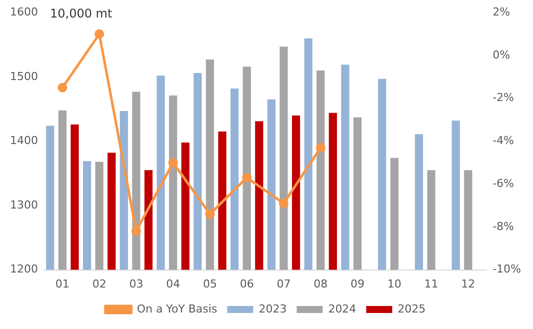  I want to click on x-tick-label: 03, so click(136, 283).